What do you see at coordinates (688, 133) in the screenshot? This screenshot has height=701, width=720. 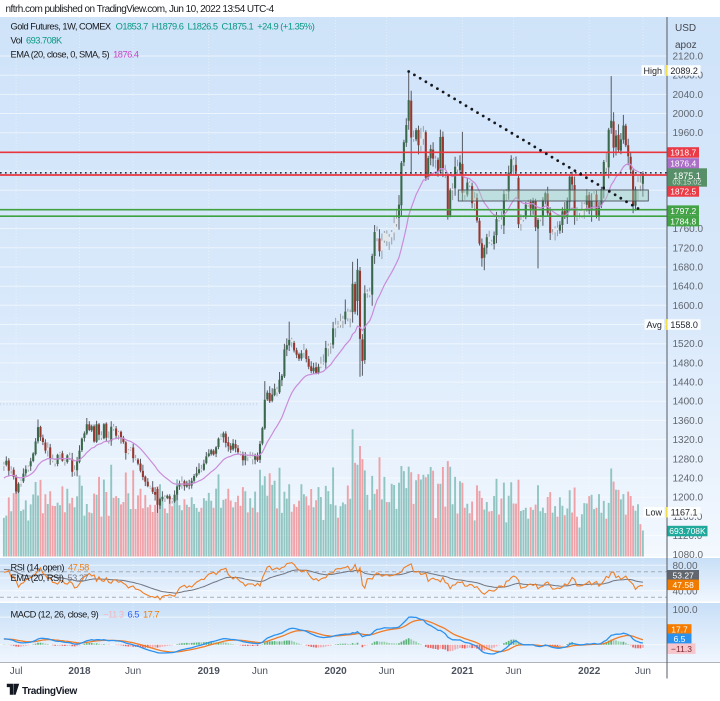 I see `svg-text: 1960.0` at bounding box center [688, 133].